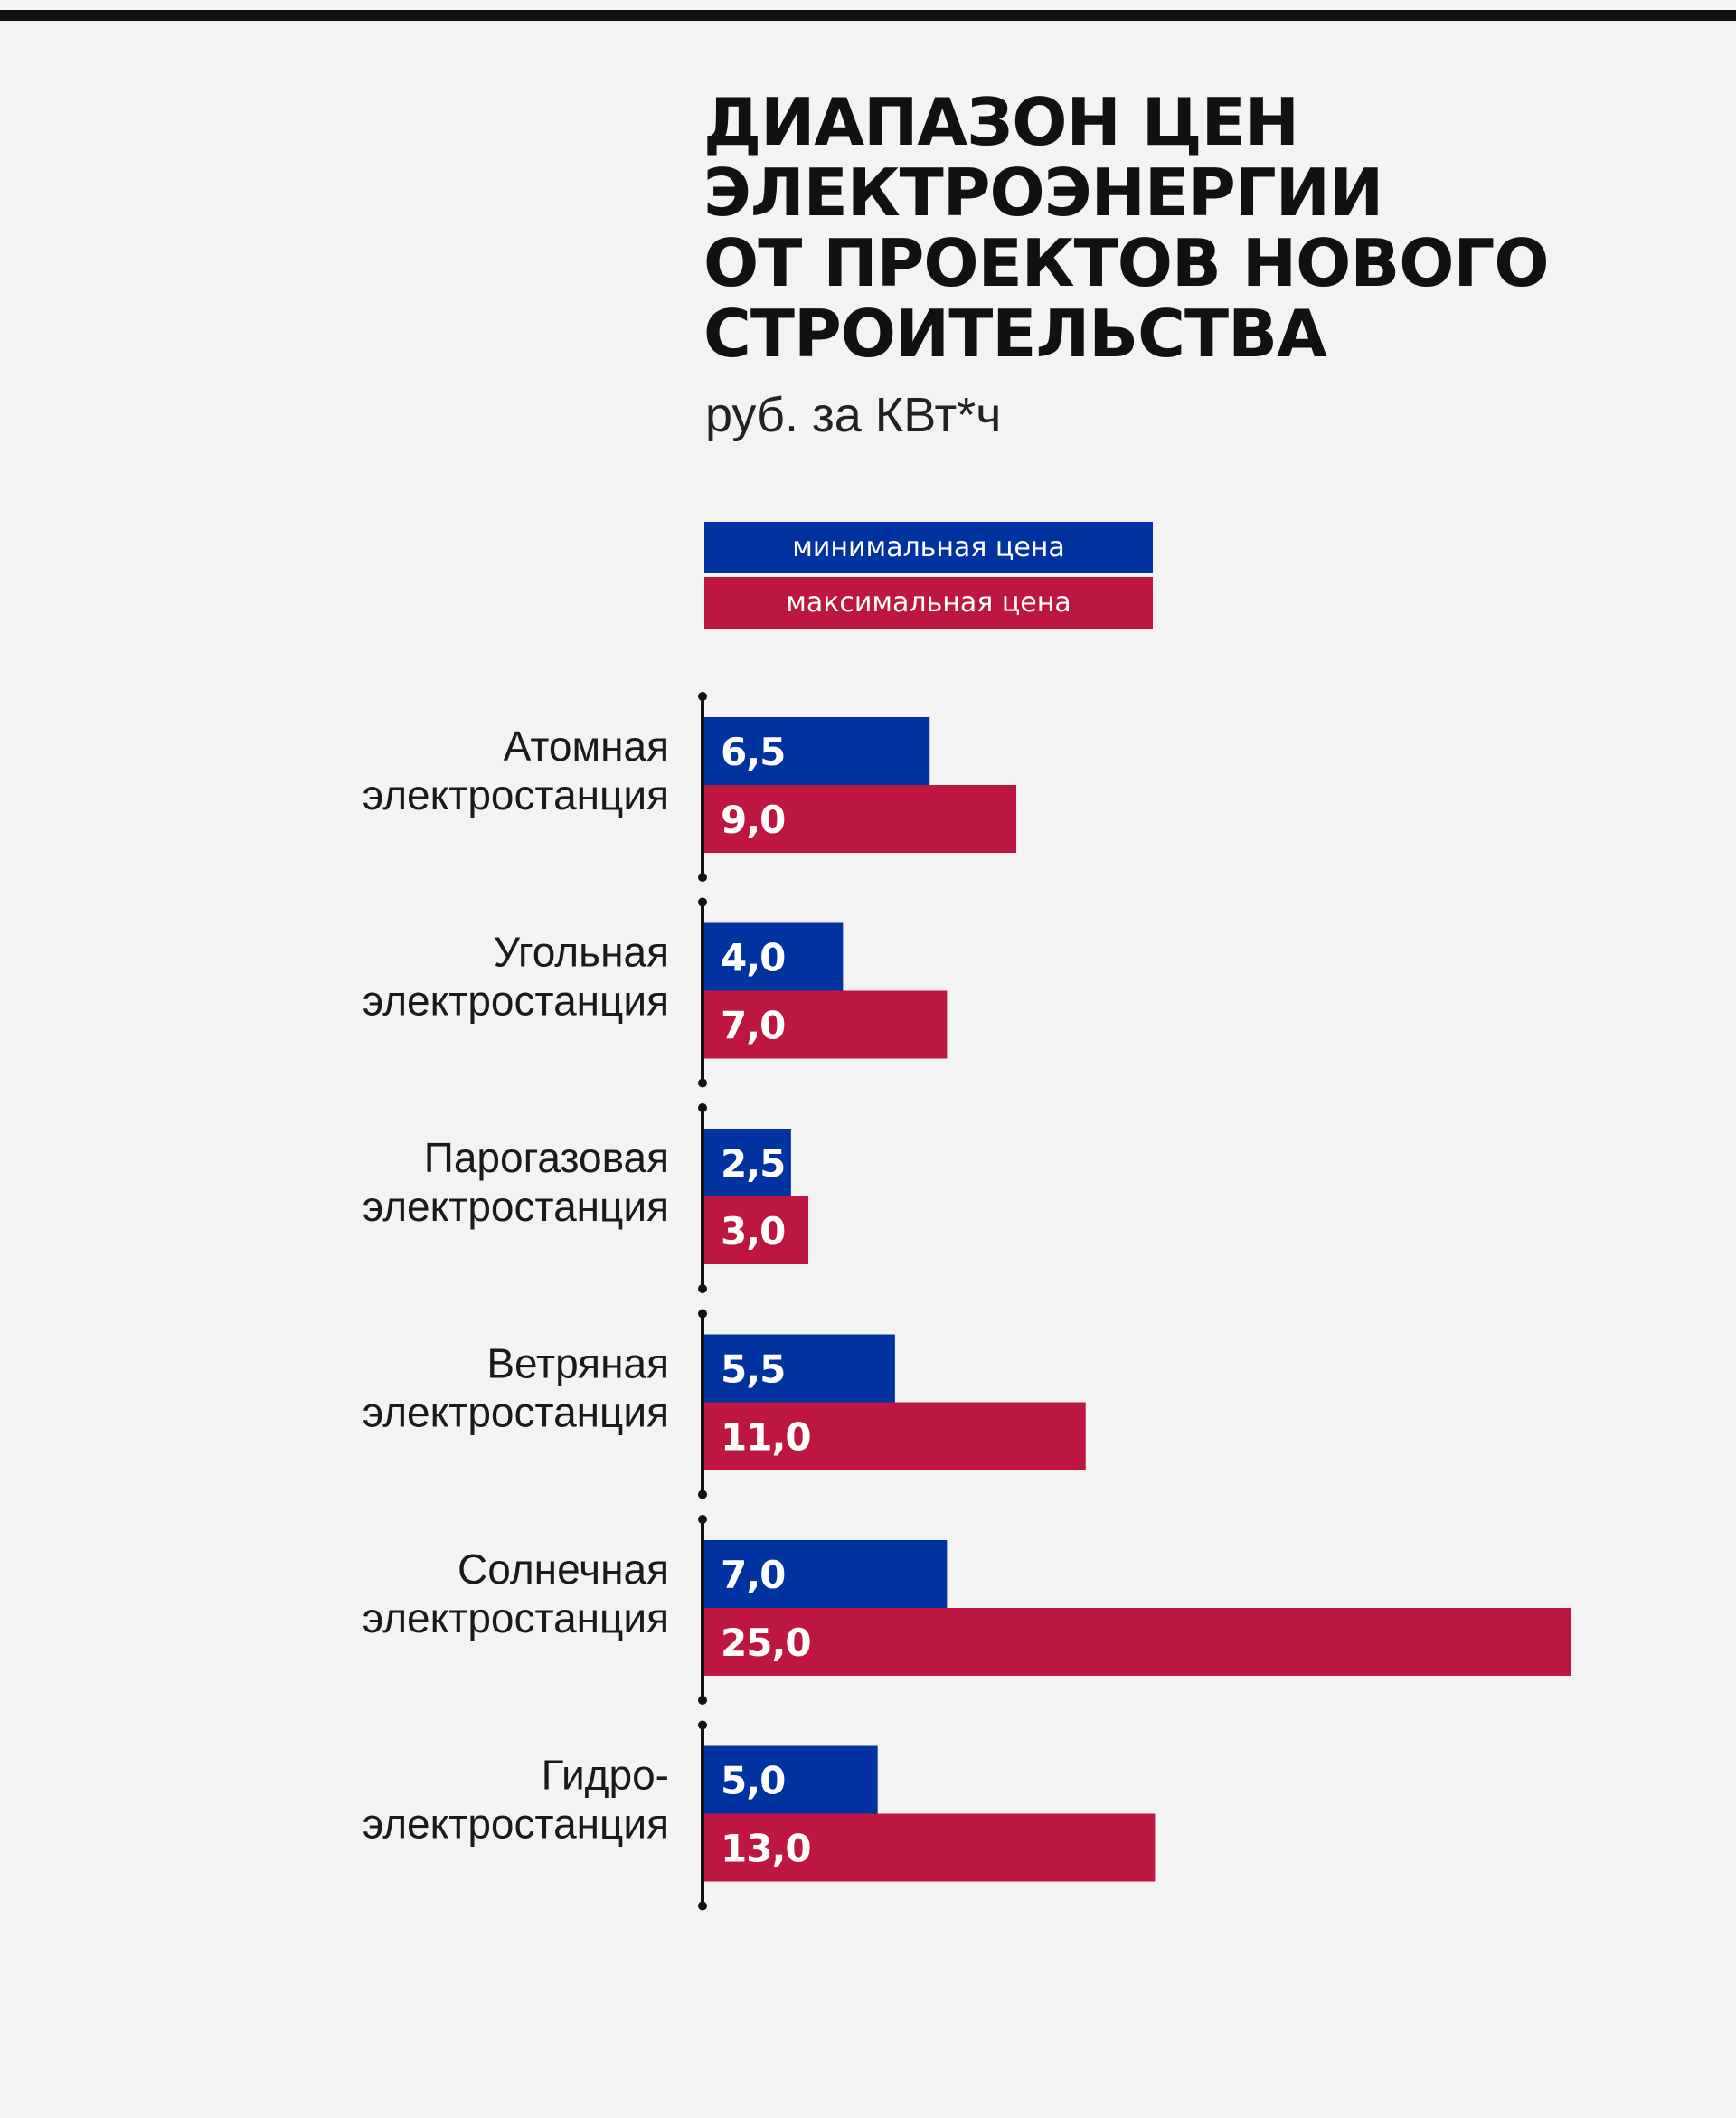 The height and width of the screenshot is (2118, 1736). I want to click on category-label: Ветряная электростанция, so click(516, 1388).